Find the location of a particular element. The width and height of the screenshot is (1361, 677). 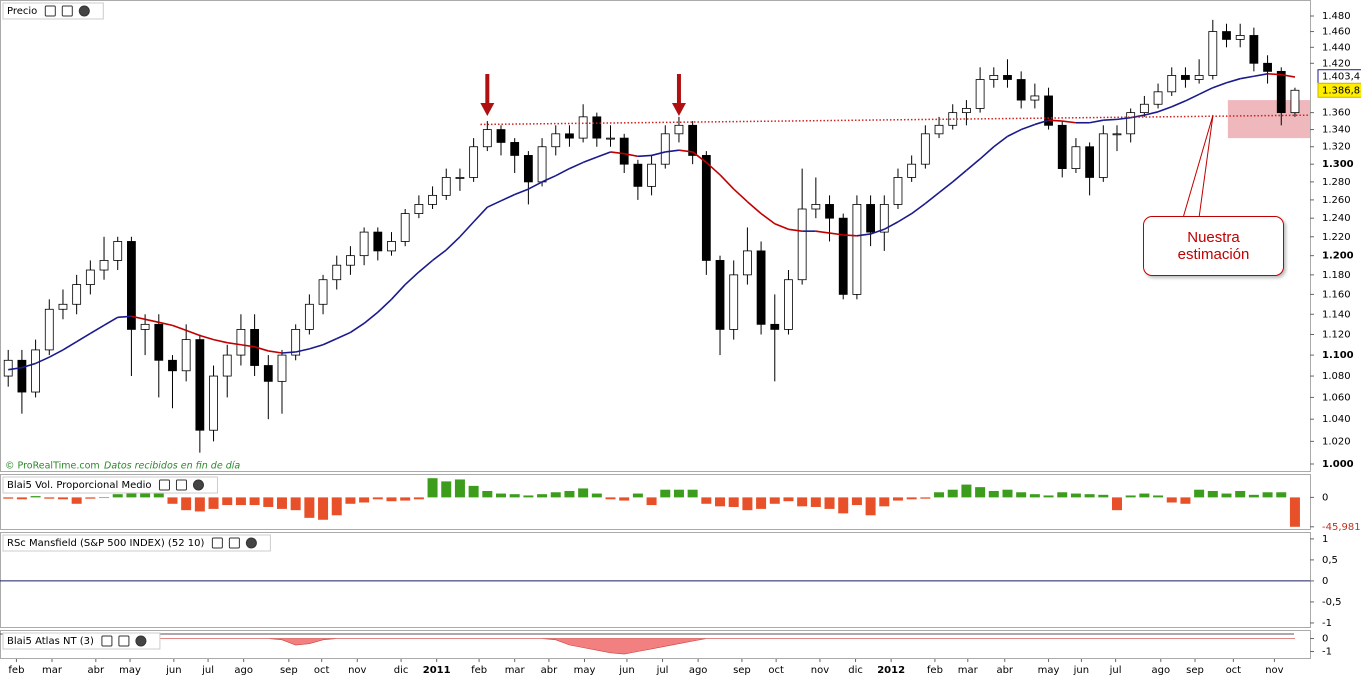

x-tick-label: sep is located at coordinates (1195, 670).